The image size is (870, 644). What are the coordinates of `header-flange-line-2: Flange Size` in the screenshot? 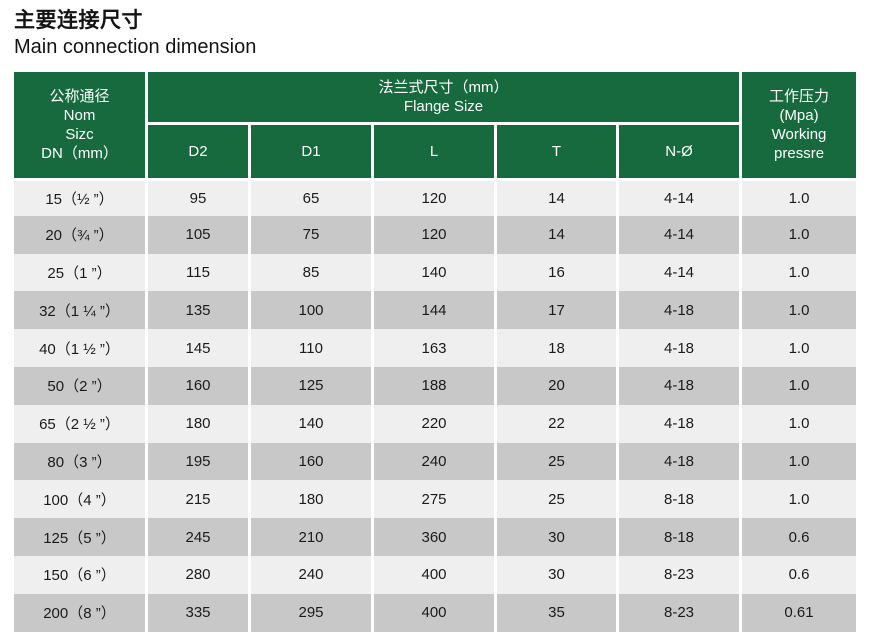 It's located at (443, 106).